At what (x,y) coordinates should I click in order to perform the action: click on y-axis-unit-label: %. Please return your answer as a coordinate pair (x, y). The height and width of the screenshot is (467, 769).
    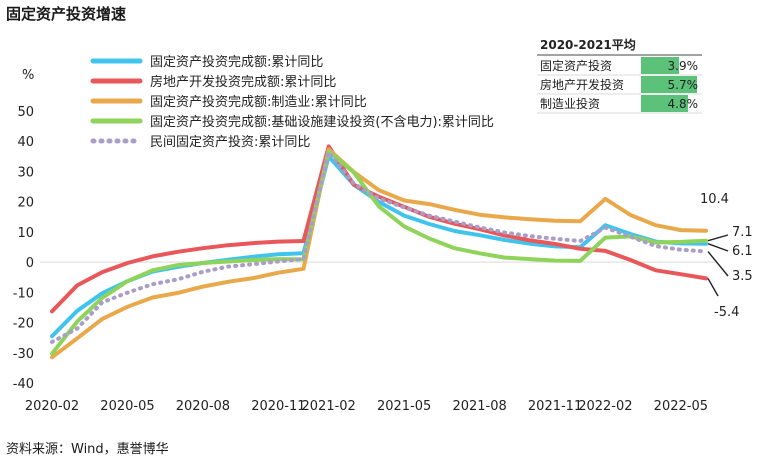
    Looking at the image, I should click on (28, 75).